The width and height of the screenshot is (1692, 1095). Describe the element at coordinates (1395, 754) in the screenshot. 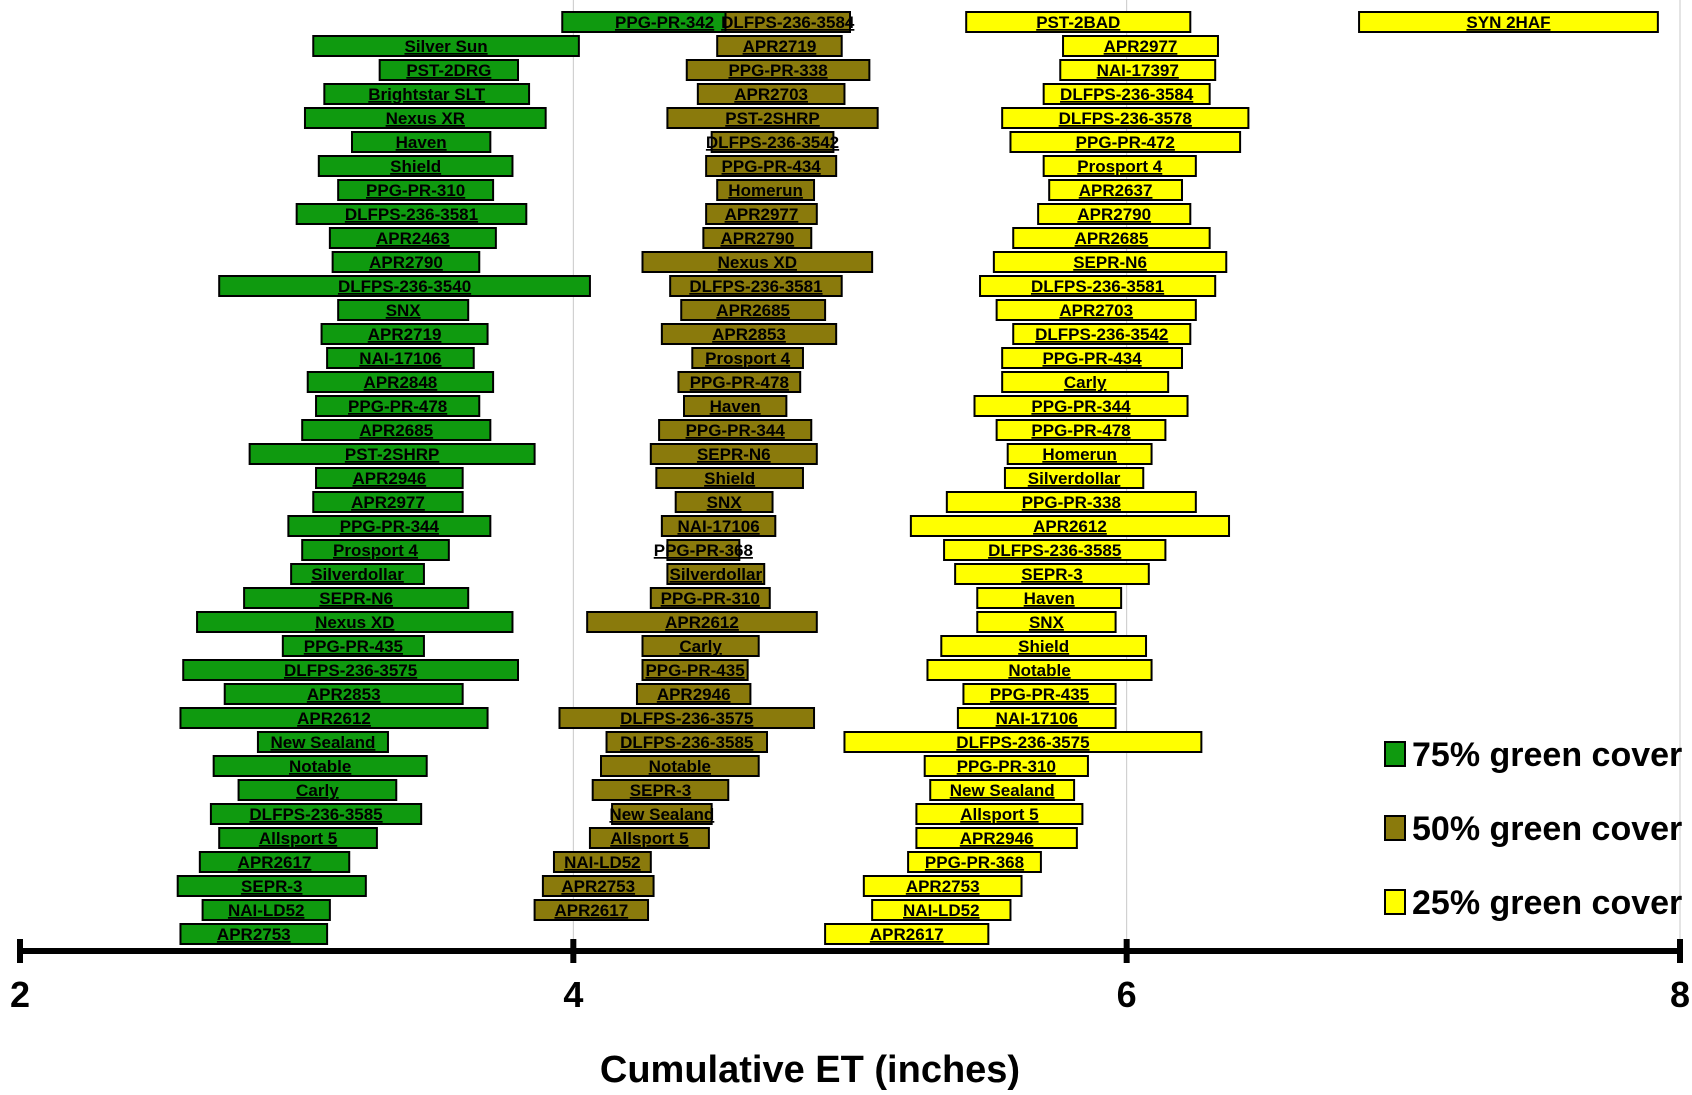

I see `legend-swatch` at that location.